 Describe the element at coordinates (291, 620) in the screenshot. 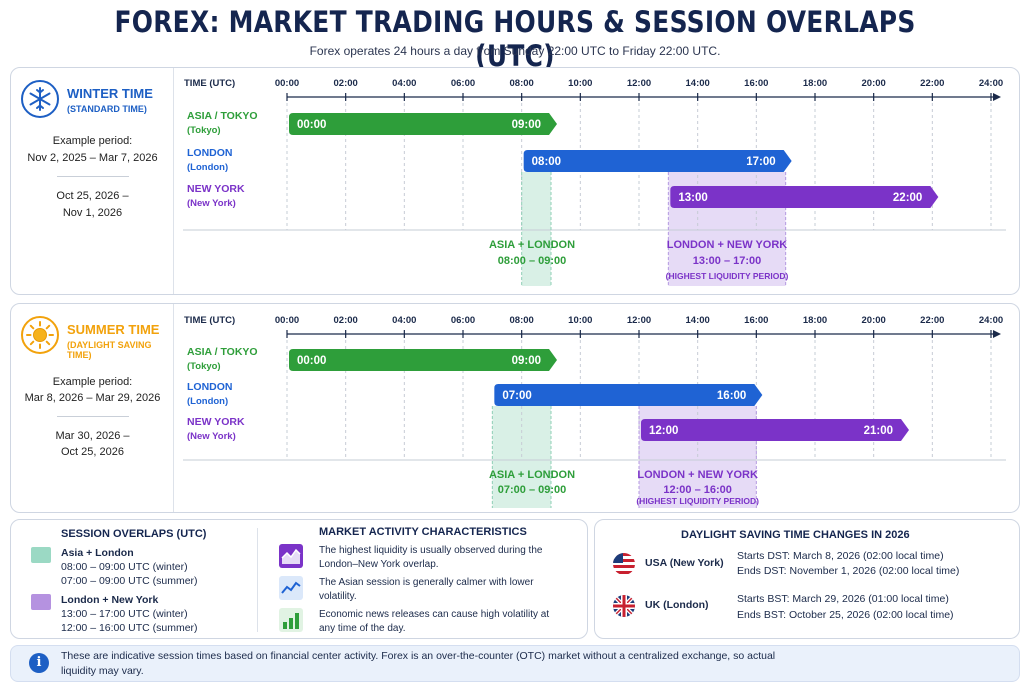

I see `bar-chart-icon` at that location.